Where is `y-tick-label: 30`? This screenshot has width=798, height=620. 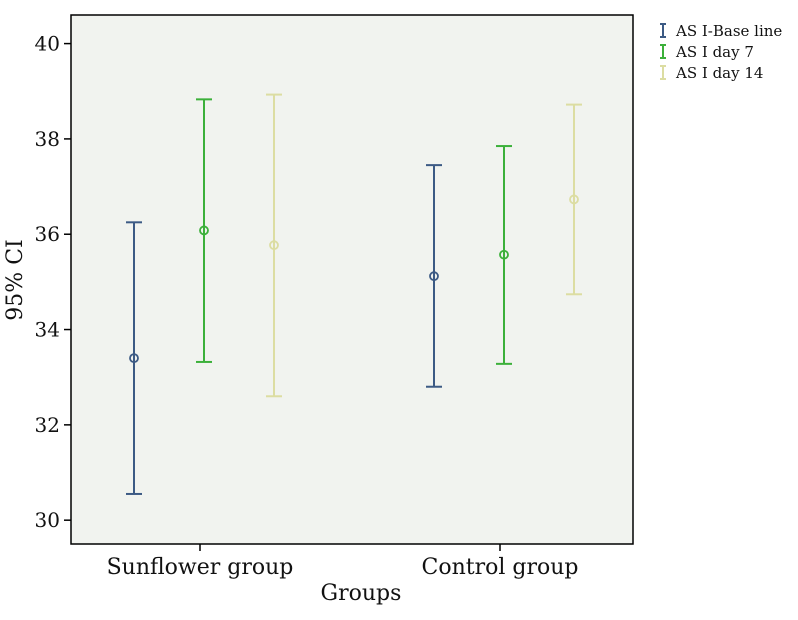
y-tick-label: 30 is located at coordinates (47, 520).